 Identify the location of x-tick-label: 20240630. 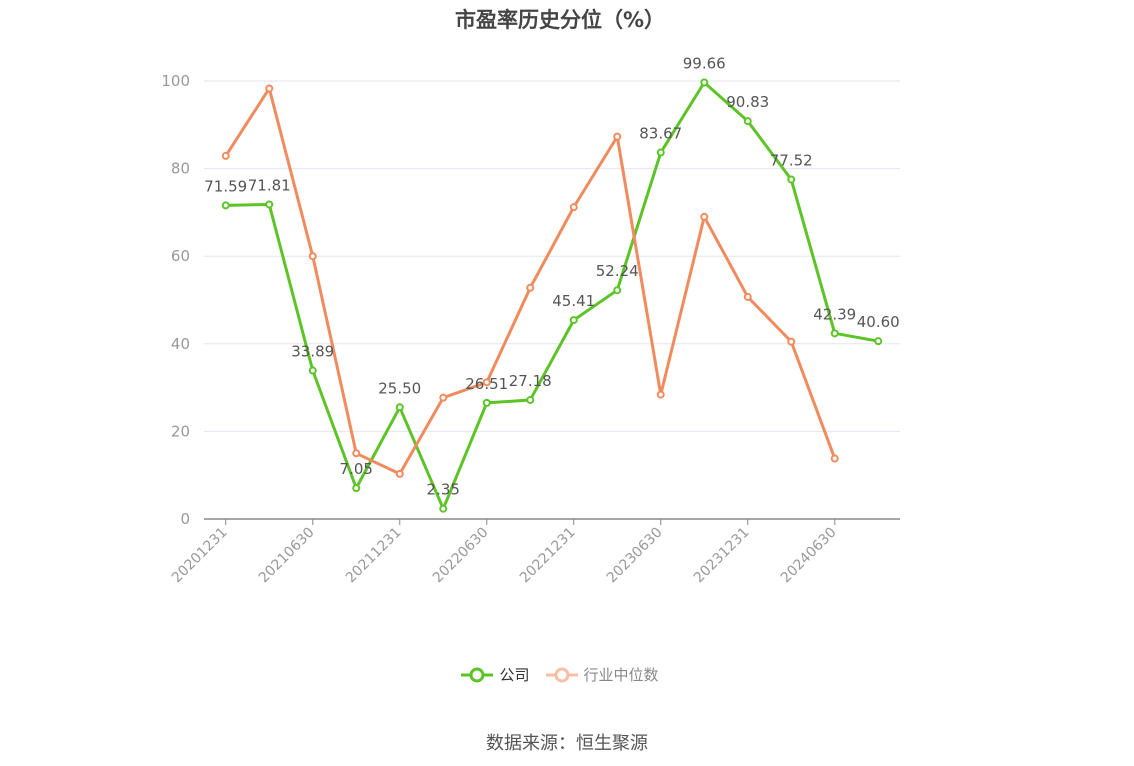
(809, 556).